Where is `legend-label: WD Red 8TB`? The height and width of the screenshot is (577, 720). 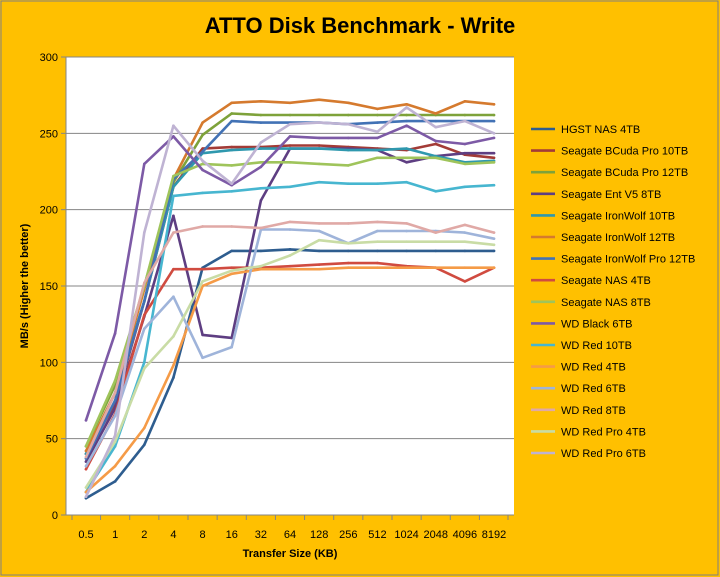
legend-label: WD Red 8TB is located at coordinates (593, 411).